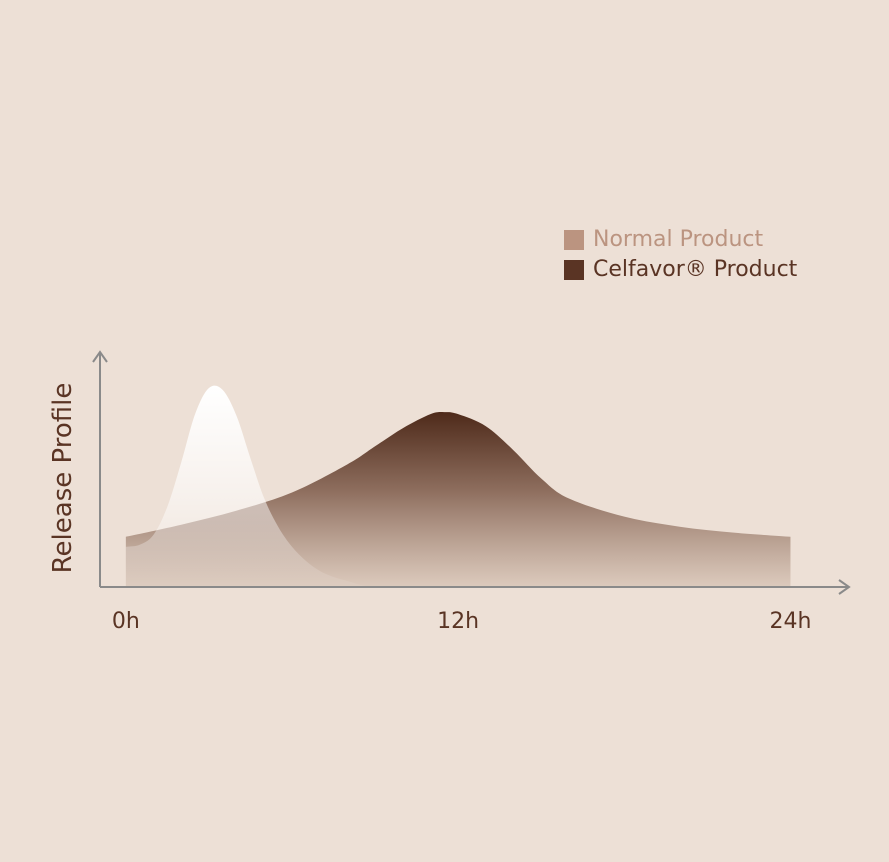 This screenshot has width=889, height=862. Describe the element at coordinates (126, 621) in the screenshot. I see `x-tick-label: 0h` at that location.